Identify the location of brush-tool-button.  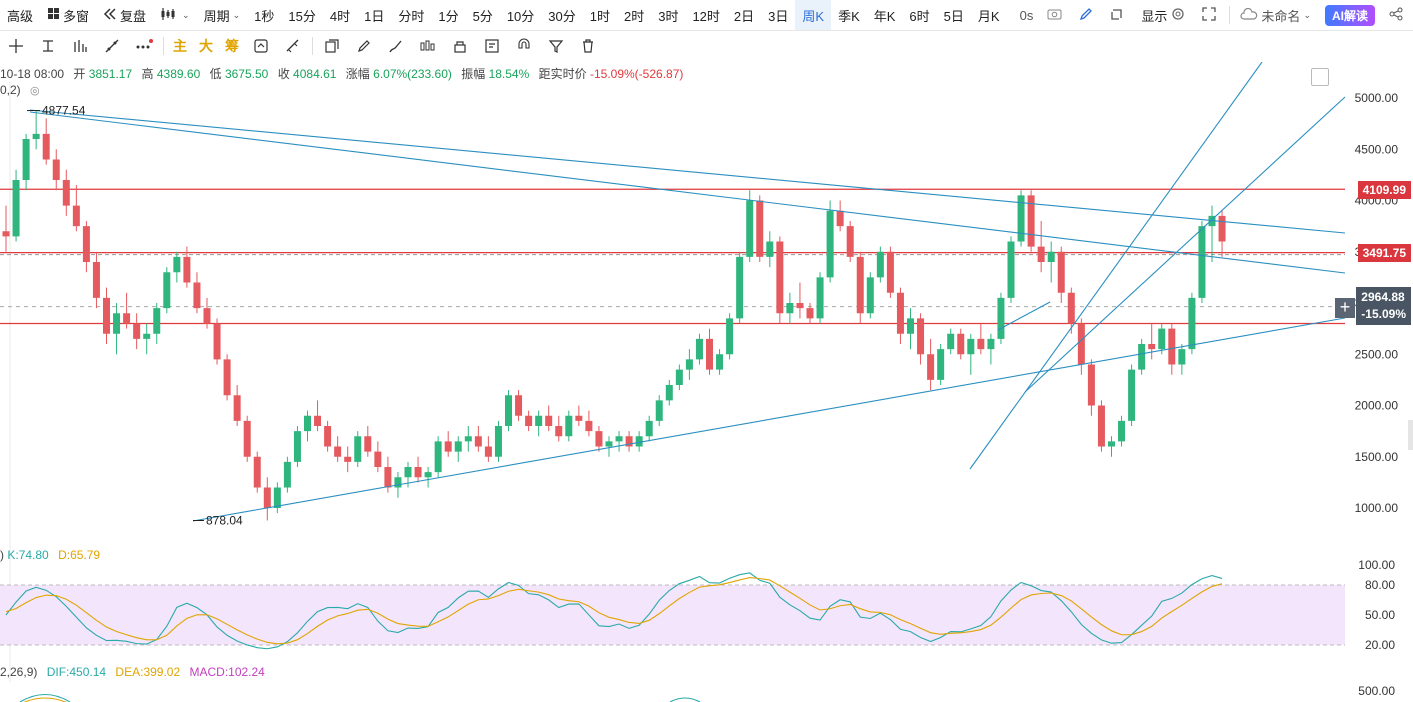
(396, 46).